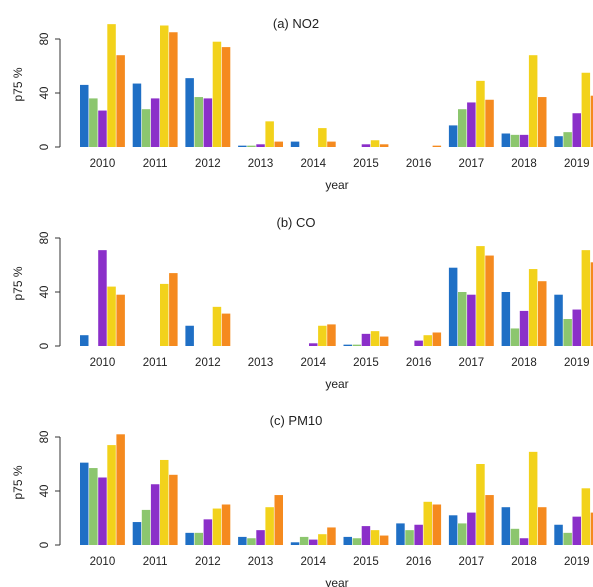  I want to click on x-axis-label: year, so click(336, 581).